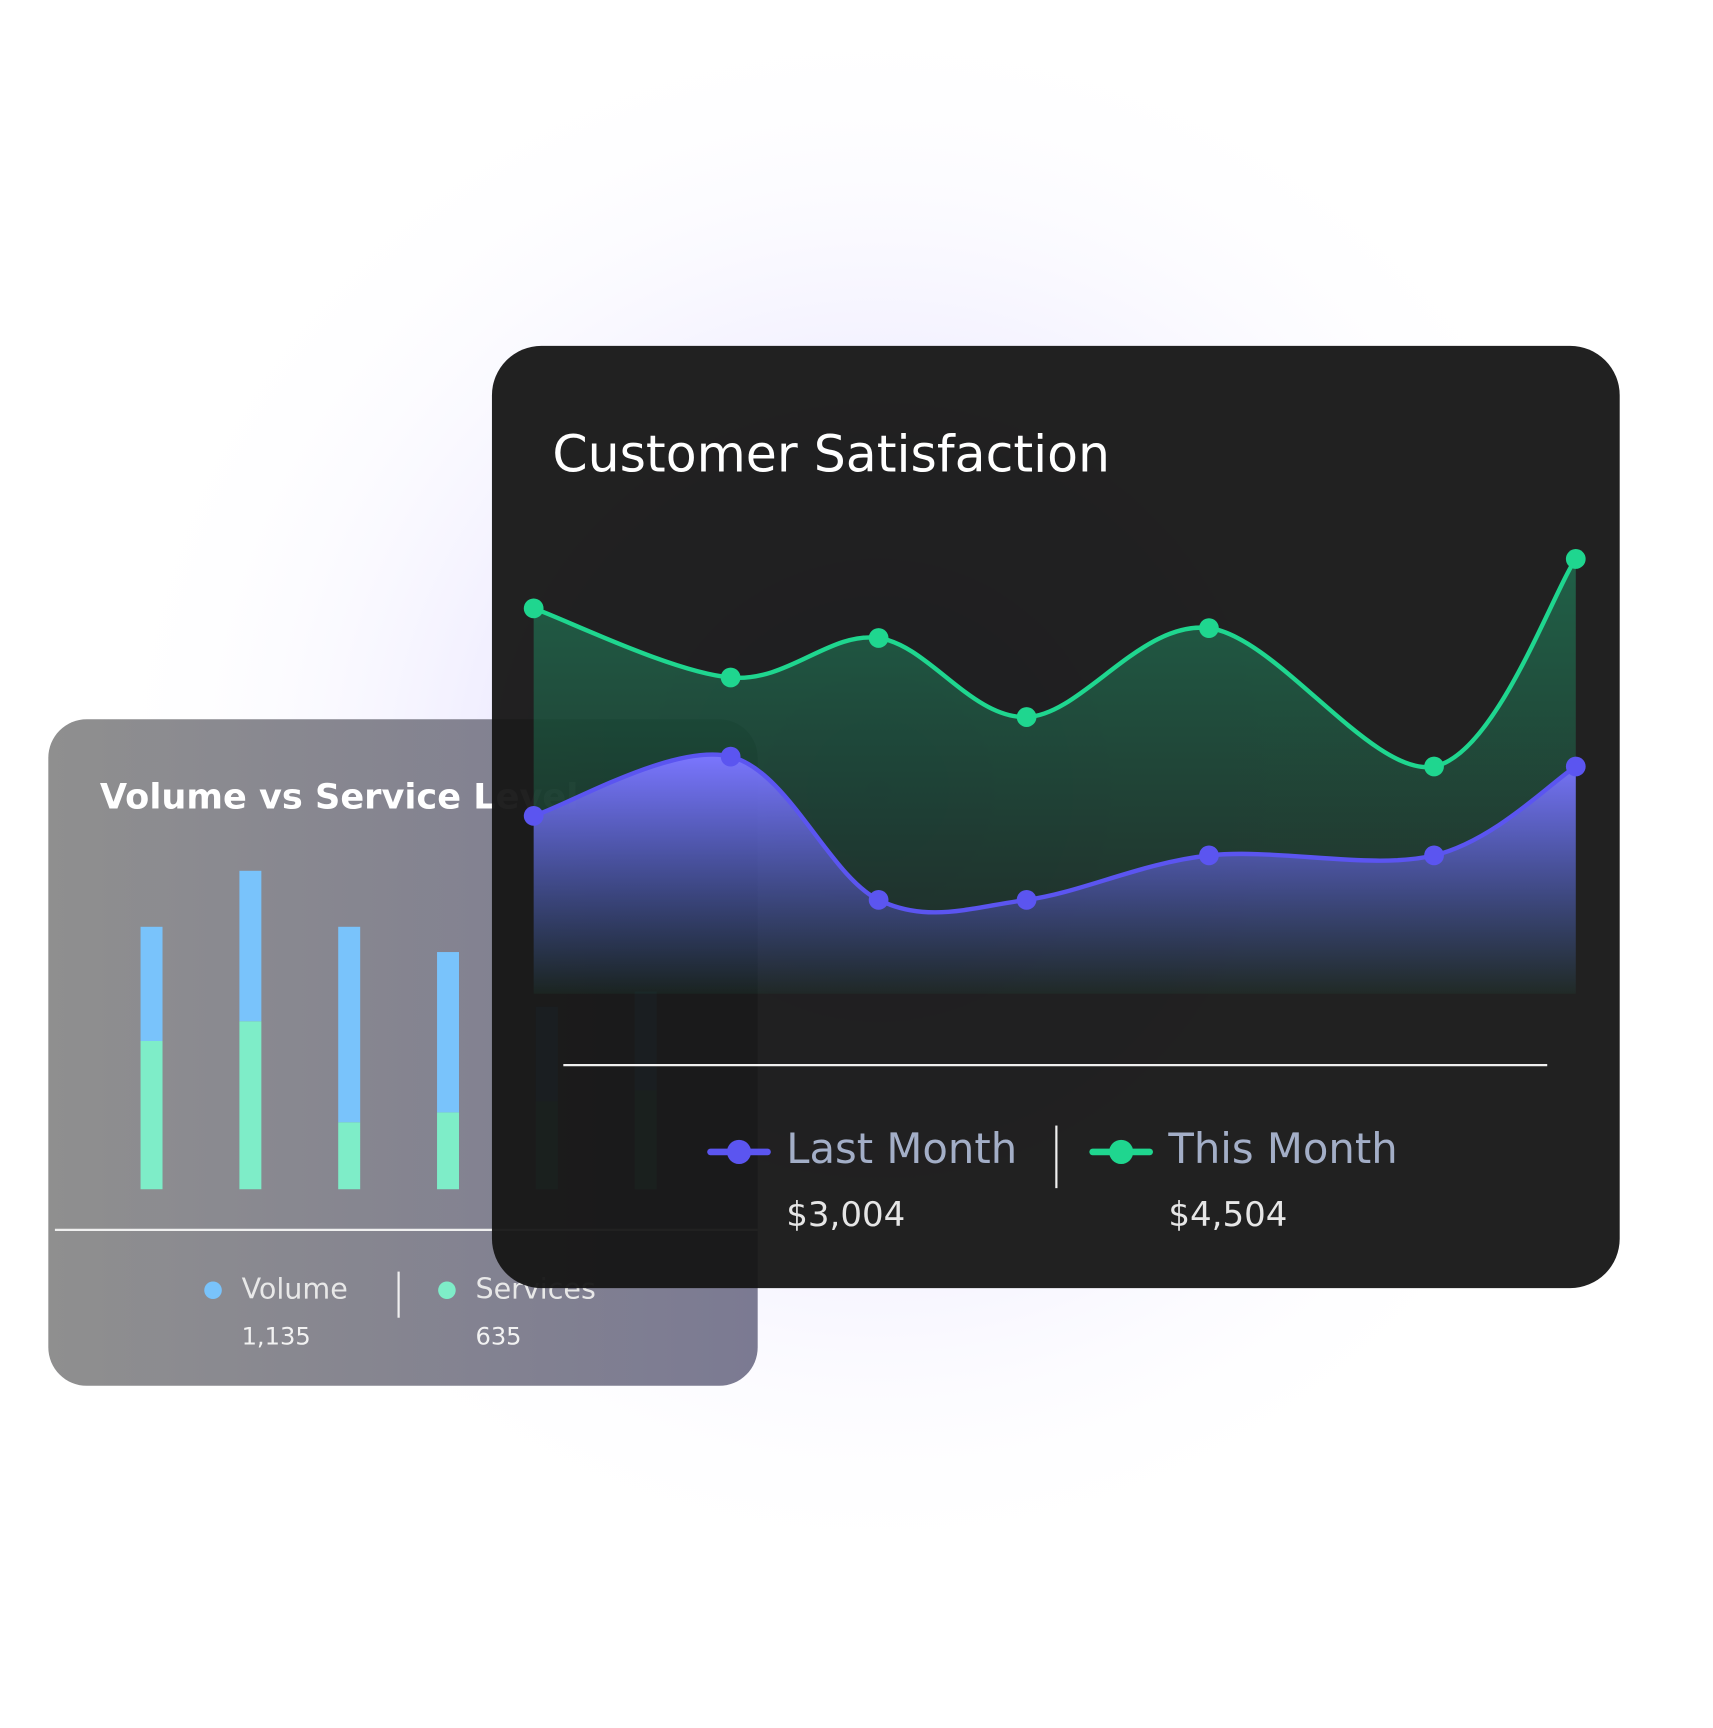 The image size is (1713, 1728). What do you see at coordinates (845, 1215) in the screenshot?
I see `legend-value: $3,004` at bounding box center [845, 1215].